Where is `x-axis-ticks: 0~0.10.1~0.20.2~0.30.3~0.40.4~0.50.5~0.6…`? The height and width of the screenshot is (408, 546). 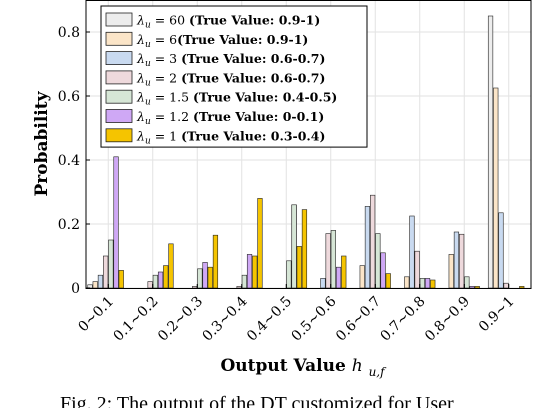
x-axis-ticks: 0~0.10.1~0.20.2~0.30.3~0.40.4~0.50.5~0.6… is located at coordinates (296, 314).